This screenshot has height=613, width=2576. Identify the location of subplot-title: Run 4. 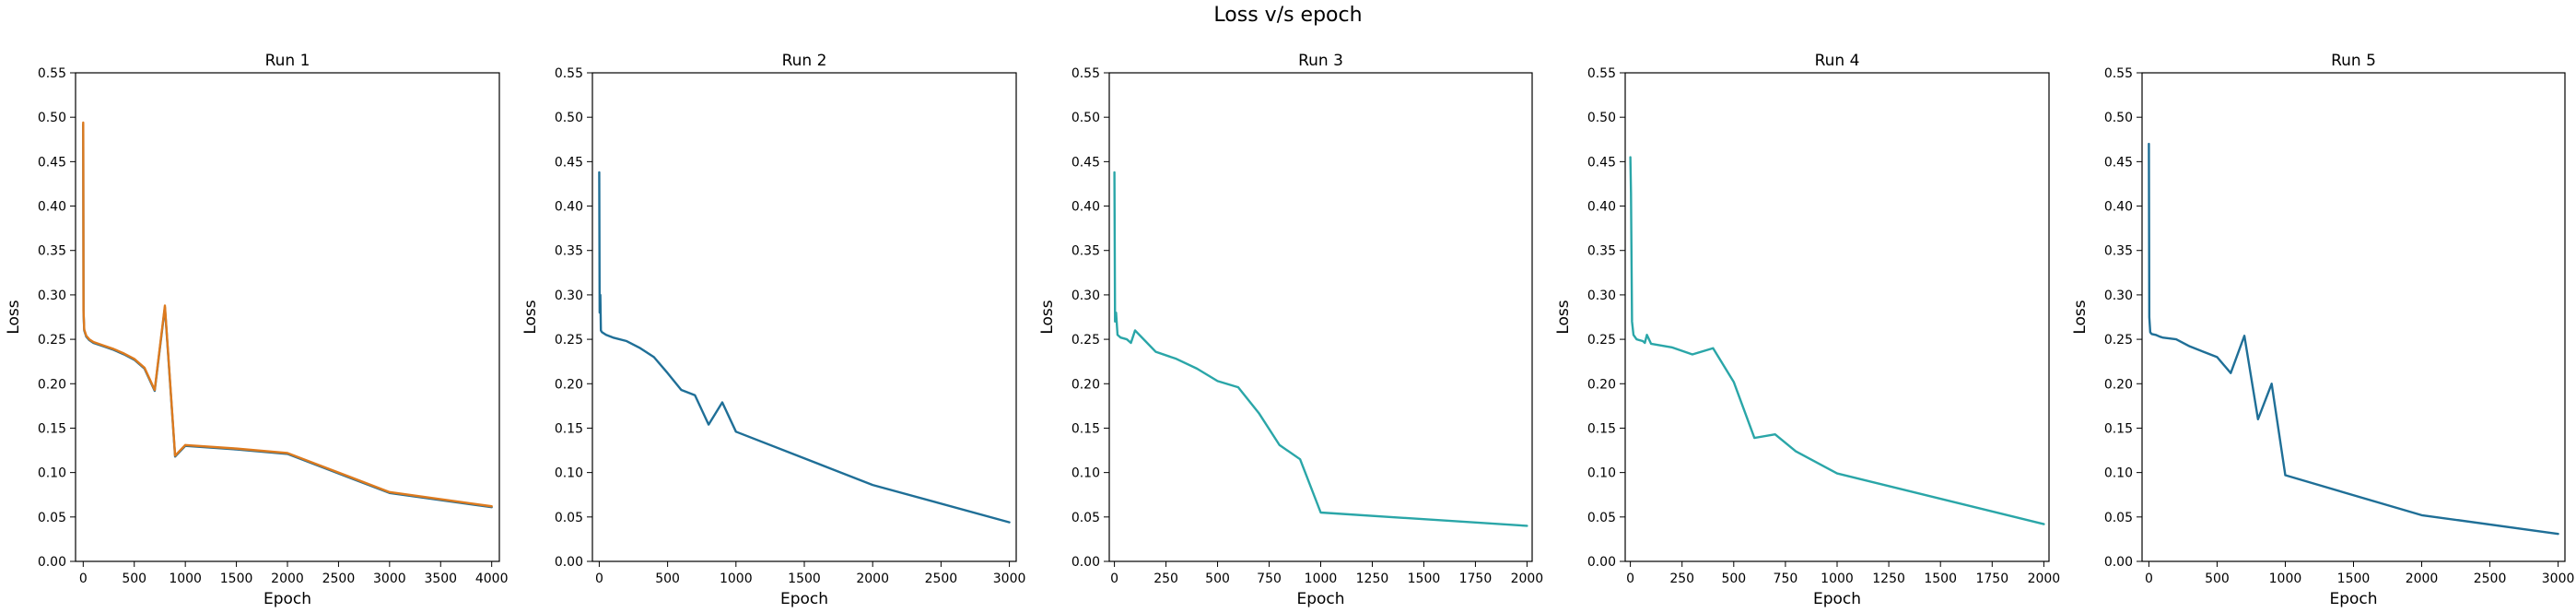
(1837, 61).